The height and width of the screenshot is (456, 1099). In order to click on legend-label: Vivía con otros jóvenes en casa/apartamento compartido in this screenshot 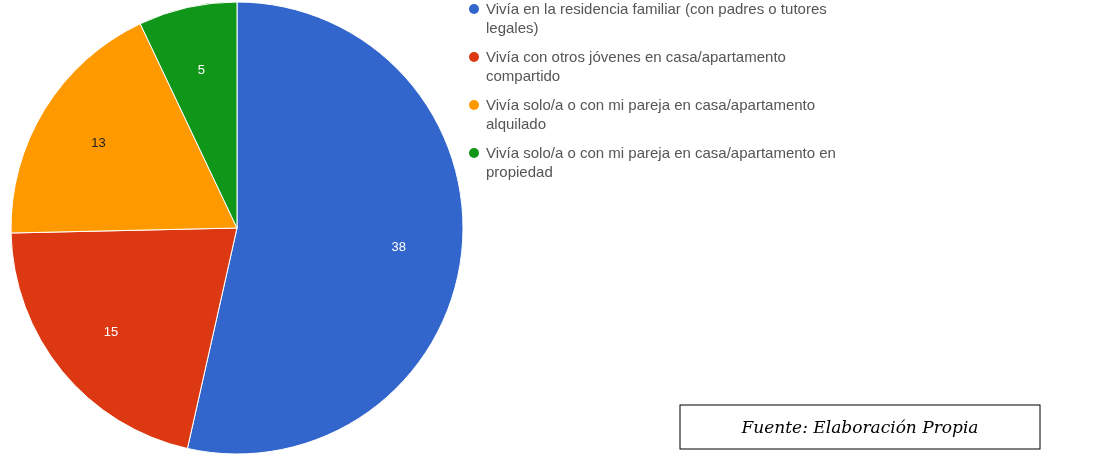, I will do `click(636, 66)`.